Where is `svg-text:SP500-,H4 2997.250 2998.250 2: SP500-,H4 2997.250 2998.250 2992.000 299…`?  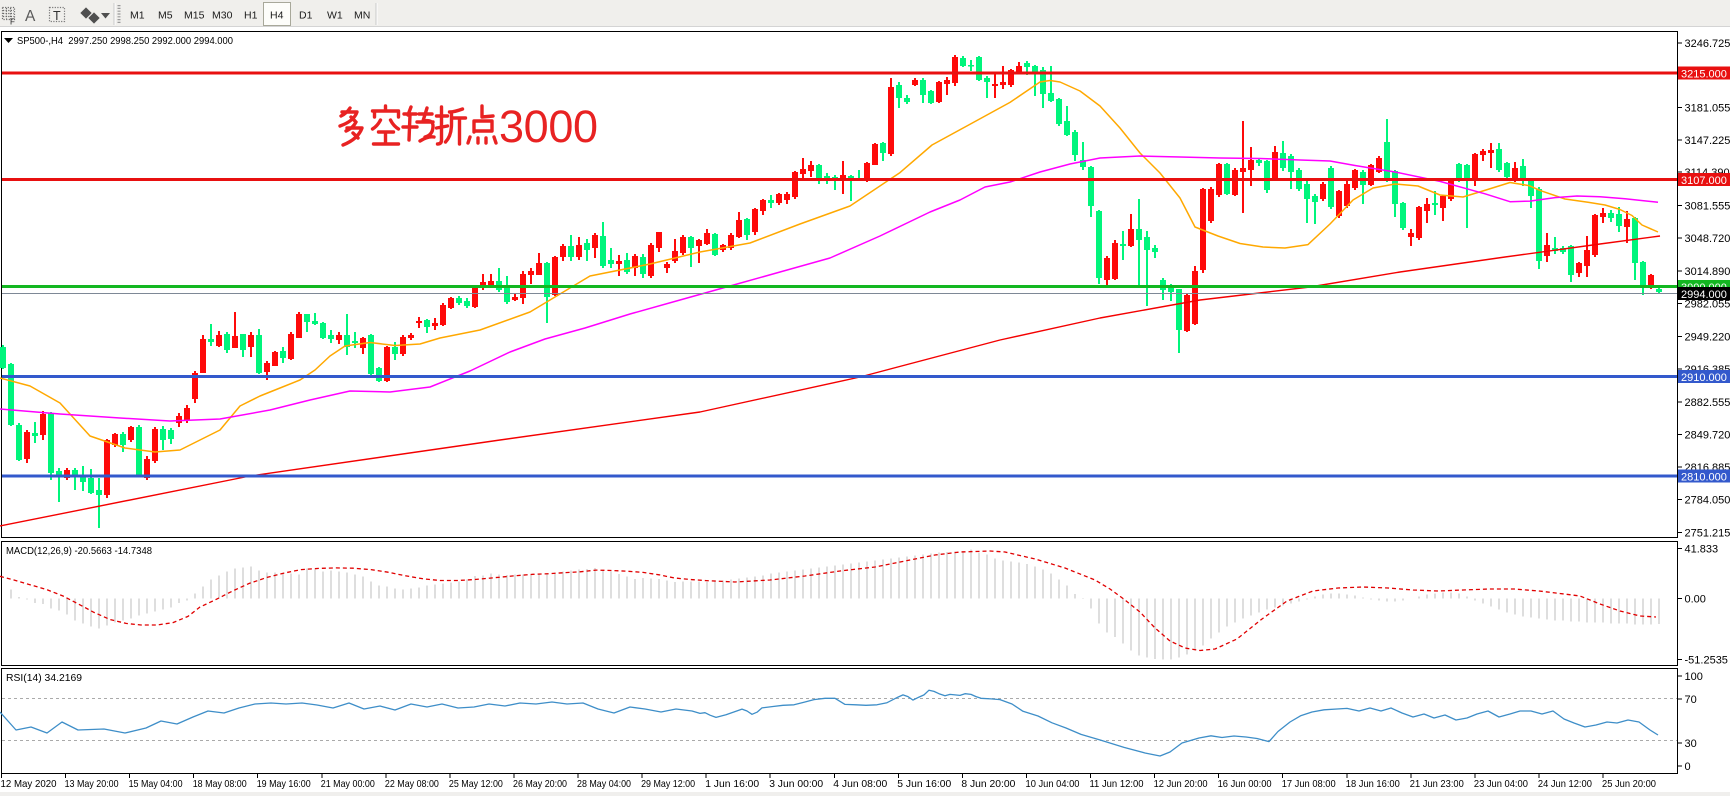 svg-text:SP500-,H4 2997.250 2998.250 2: SP500-,H4 2997.250 2998.250 2992.000 299… is located at coordinates (125, 41).